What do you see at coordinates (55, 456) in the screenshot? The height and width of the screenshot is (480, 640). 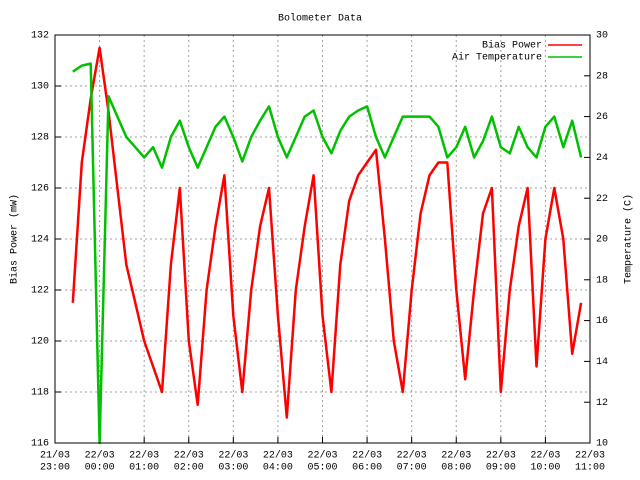 I see `x-tick-label: 21/03` at bounding box center [55, 456].